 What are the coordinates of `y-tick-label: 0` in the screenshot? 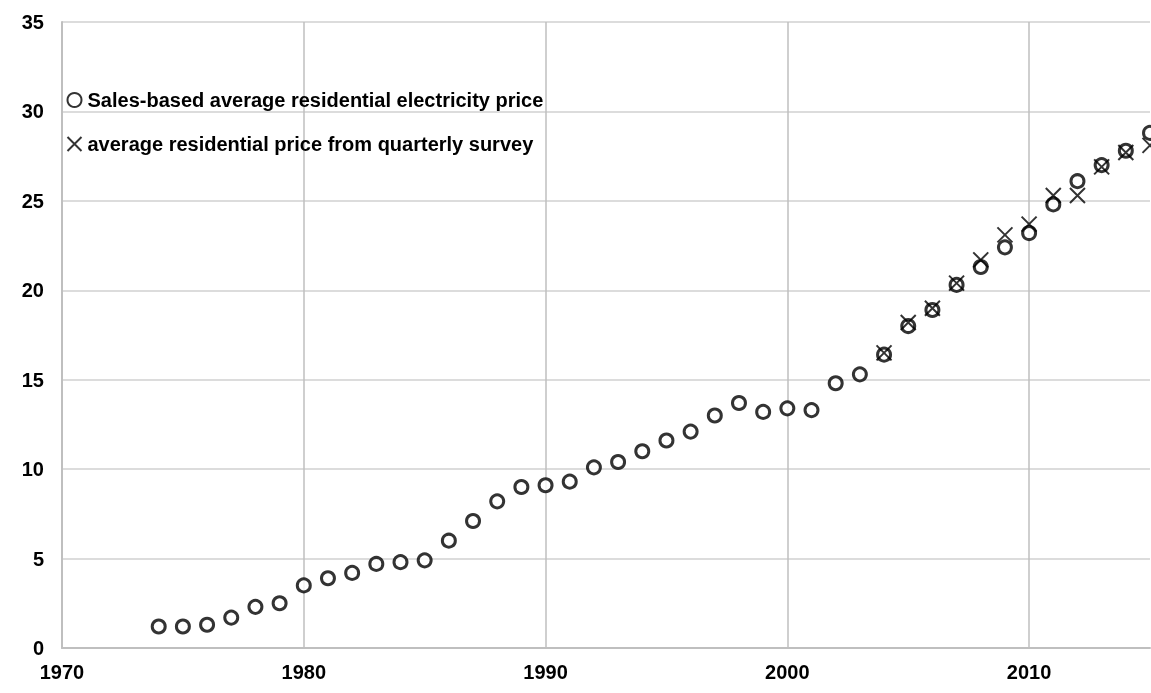 It's located at (38, 648).